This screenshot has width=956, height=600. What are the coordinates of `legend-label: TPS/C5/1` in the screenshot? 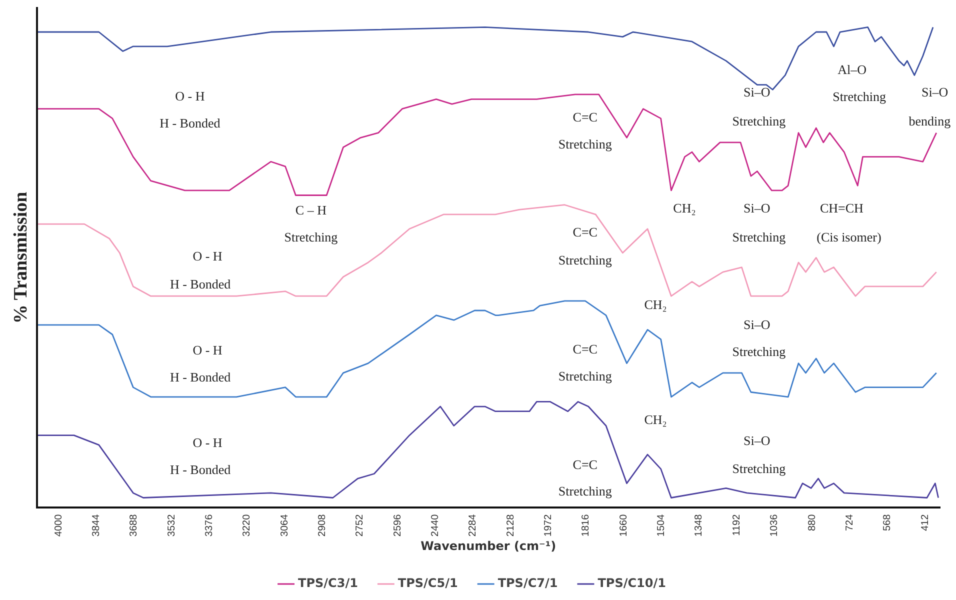 It's located at (428, 583).